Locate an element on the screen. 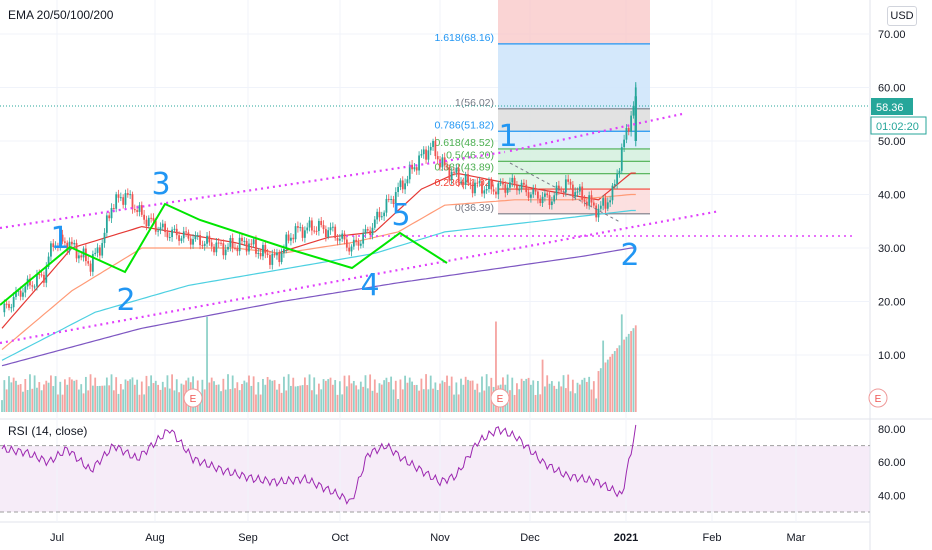 The width and height of the screenshot is (932, 550). last-price-badge is located at coordinates (892, 106).